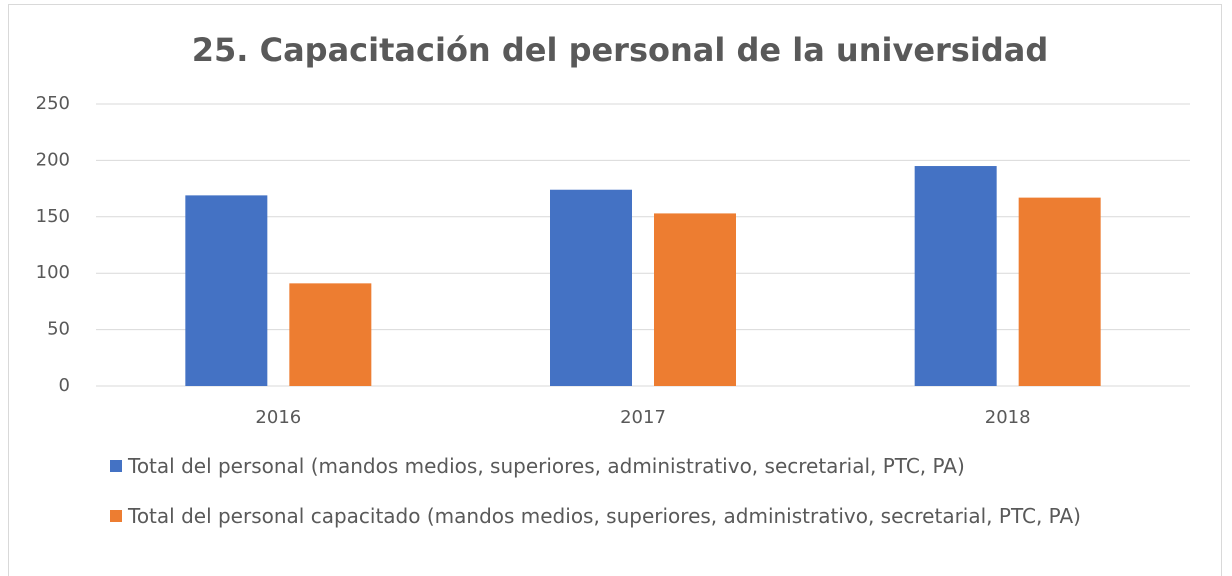 The height and width of the screenshot is (576, 1232). Describe the element at coordinates (643, 417) in the screenshot. I see `x-tick-label: 2017` at that location.